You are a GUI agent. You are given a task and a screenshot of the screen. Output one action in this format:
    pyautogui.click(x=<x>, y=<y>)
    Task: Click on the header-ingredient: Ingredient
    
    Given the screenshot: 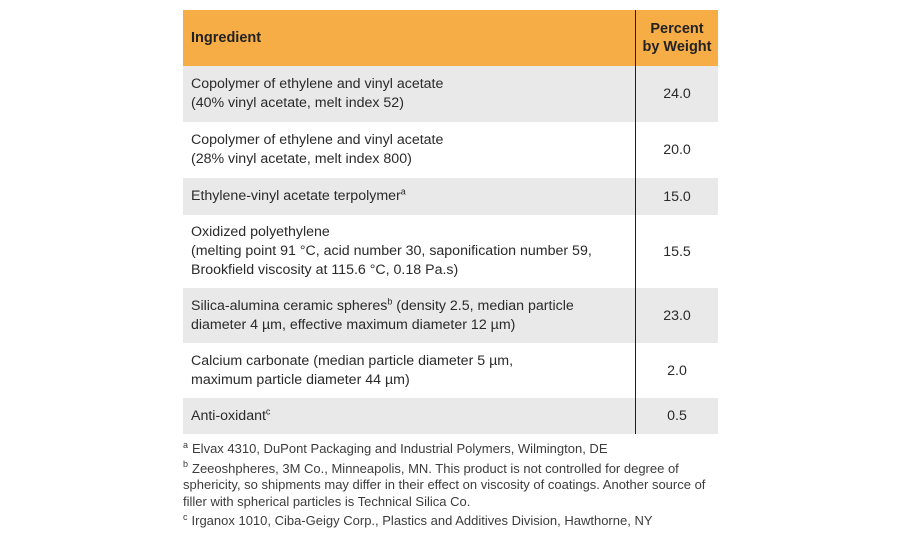 What is the action you would take?
    pyautogui.click(x=226, y=37)
    